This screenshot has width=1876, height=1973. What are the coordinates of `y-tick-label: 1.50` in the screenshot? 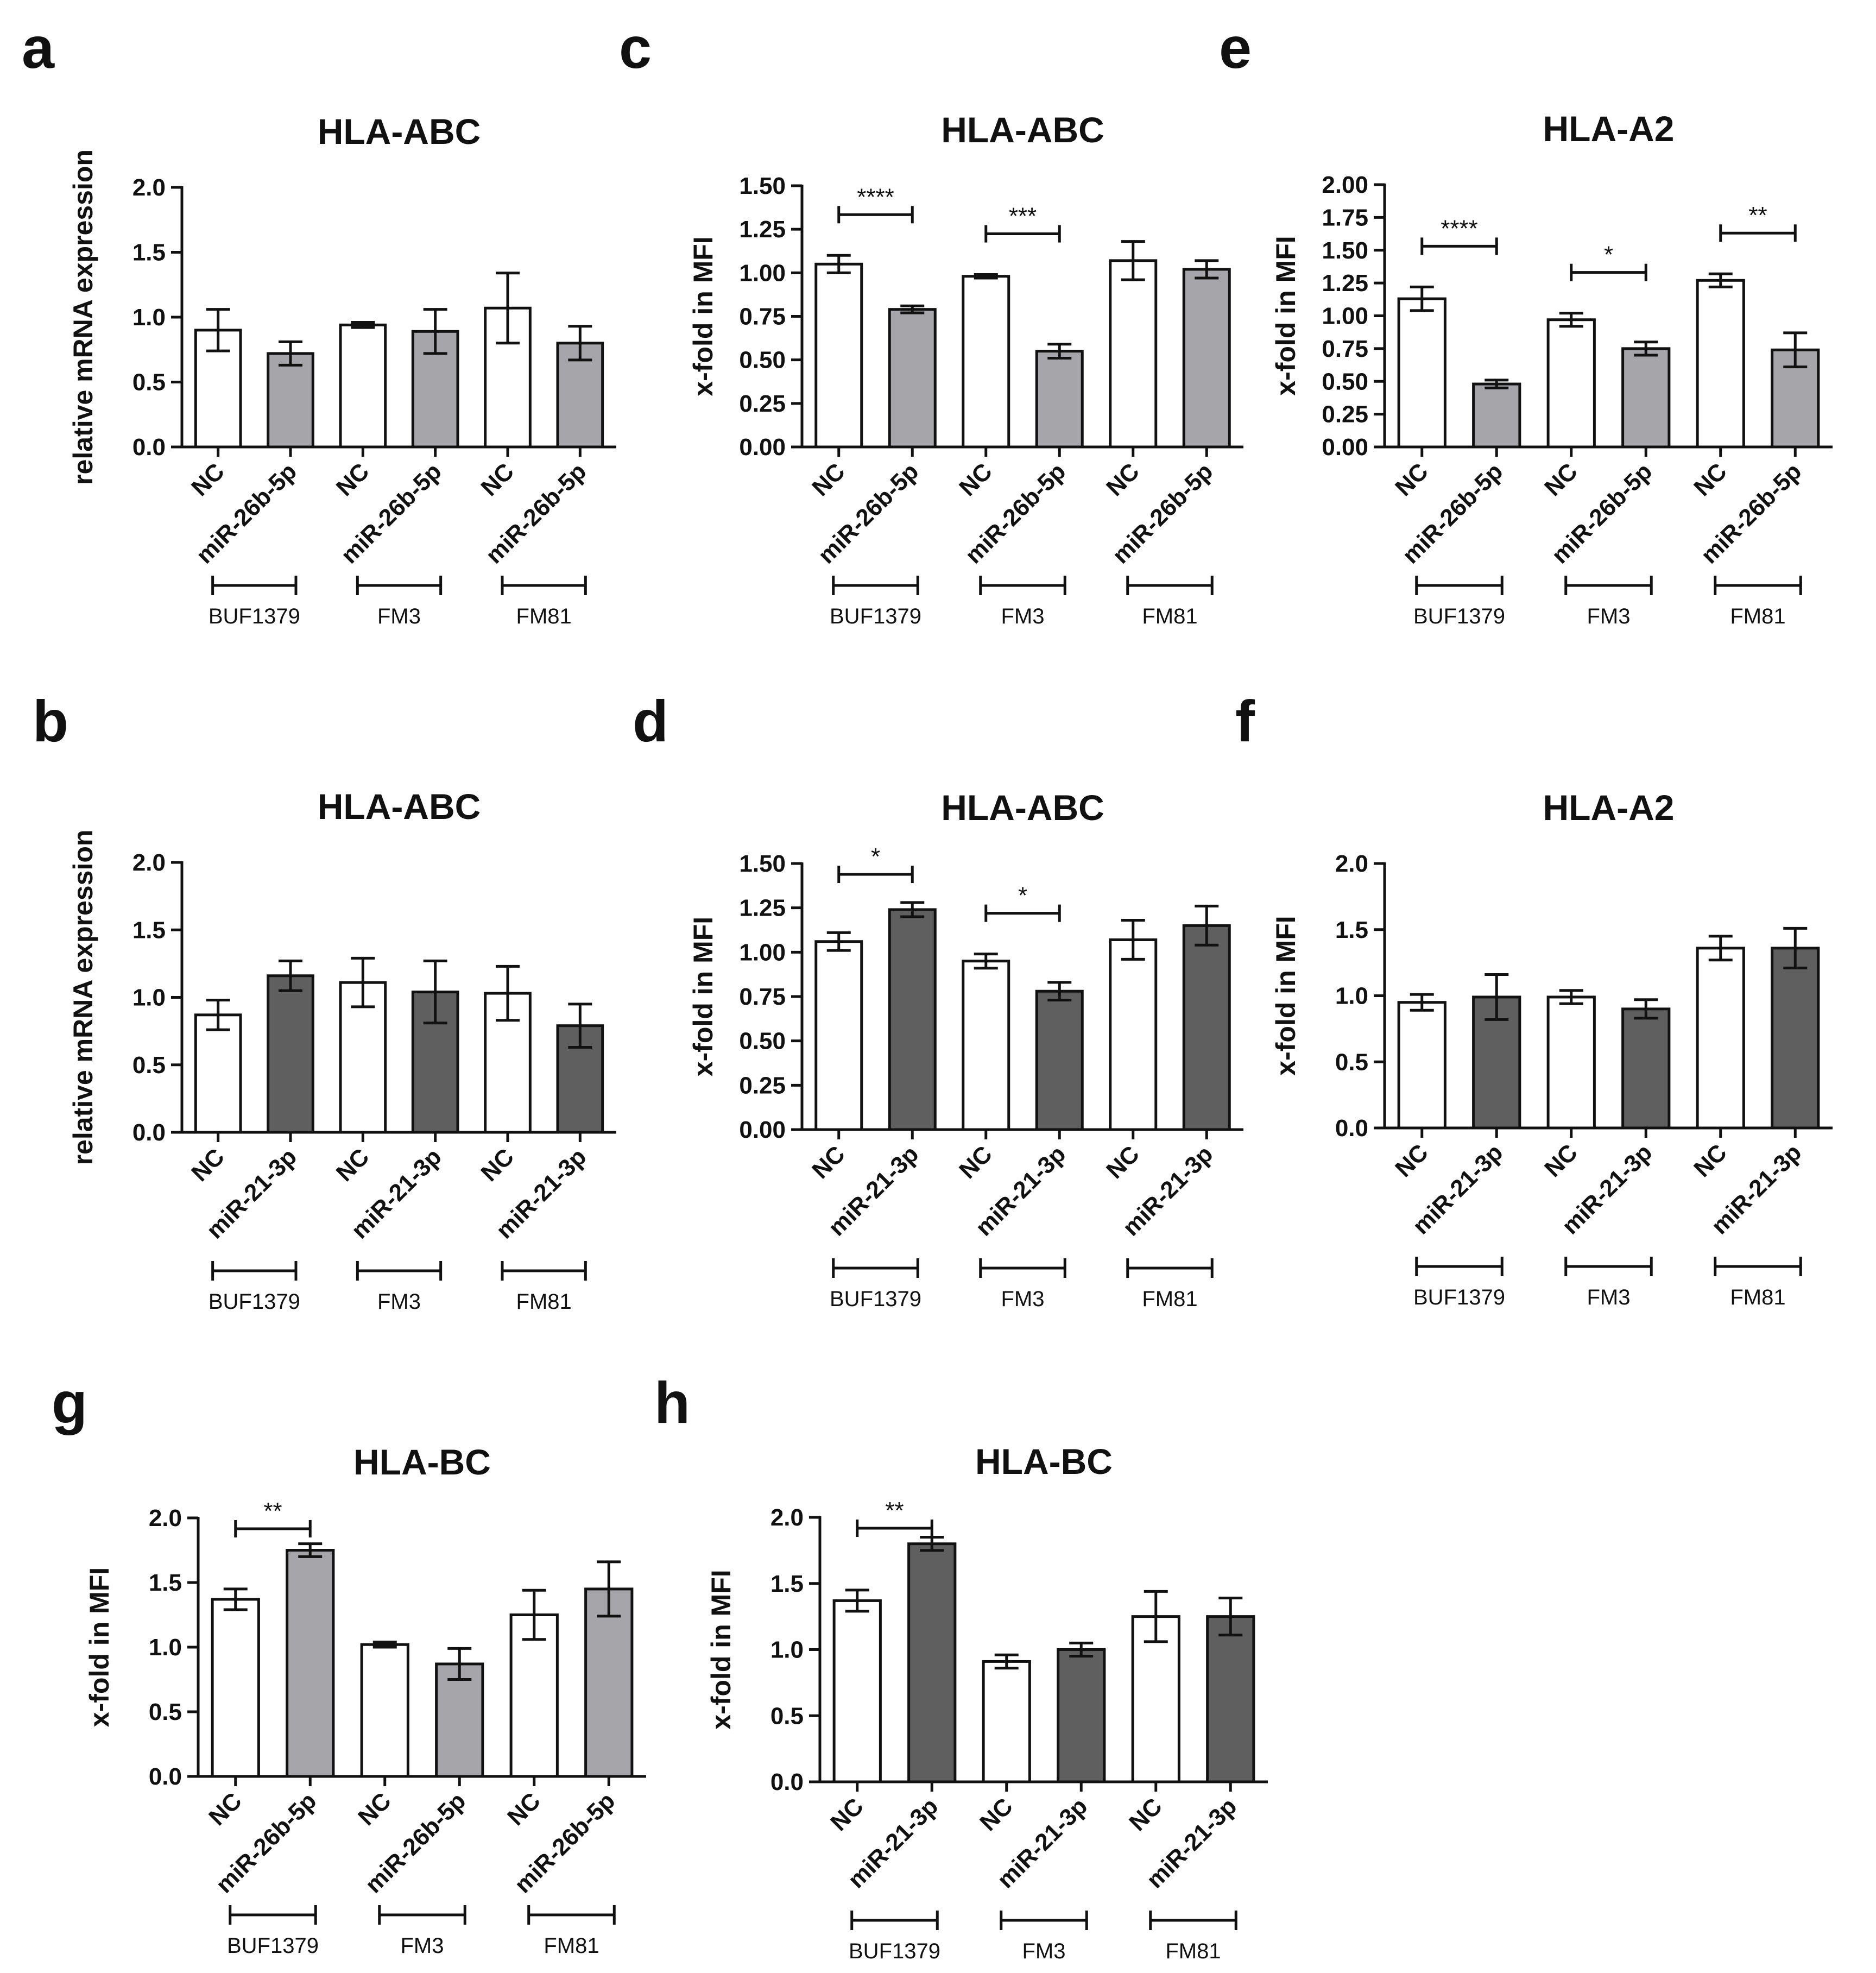 It's located at (762, 863).